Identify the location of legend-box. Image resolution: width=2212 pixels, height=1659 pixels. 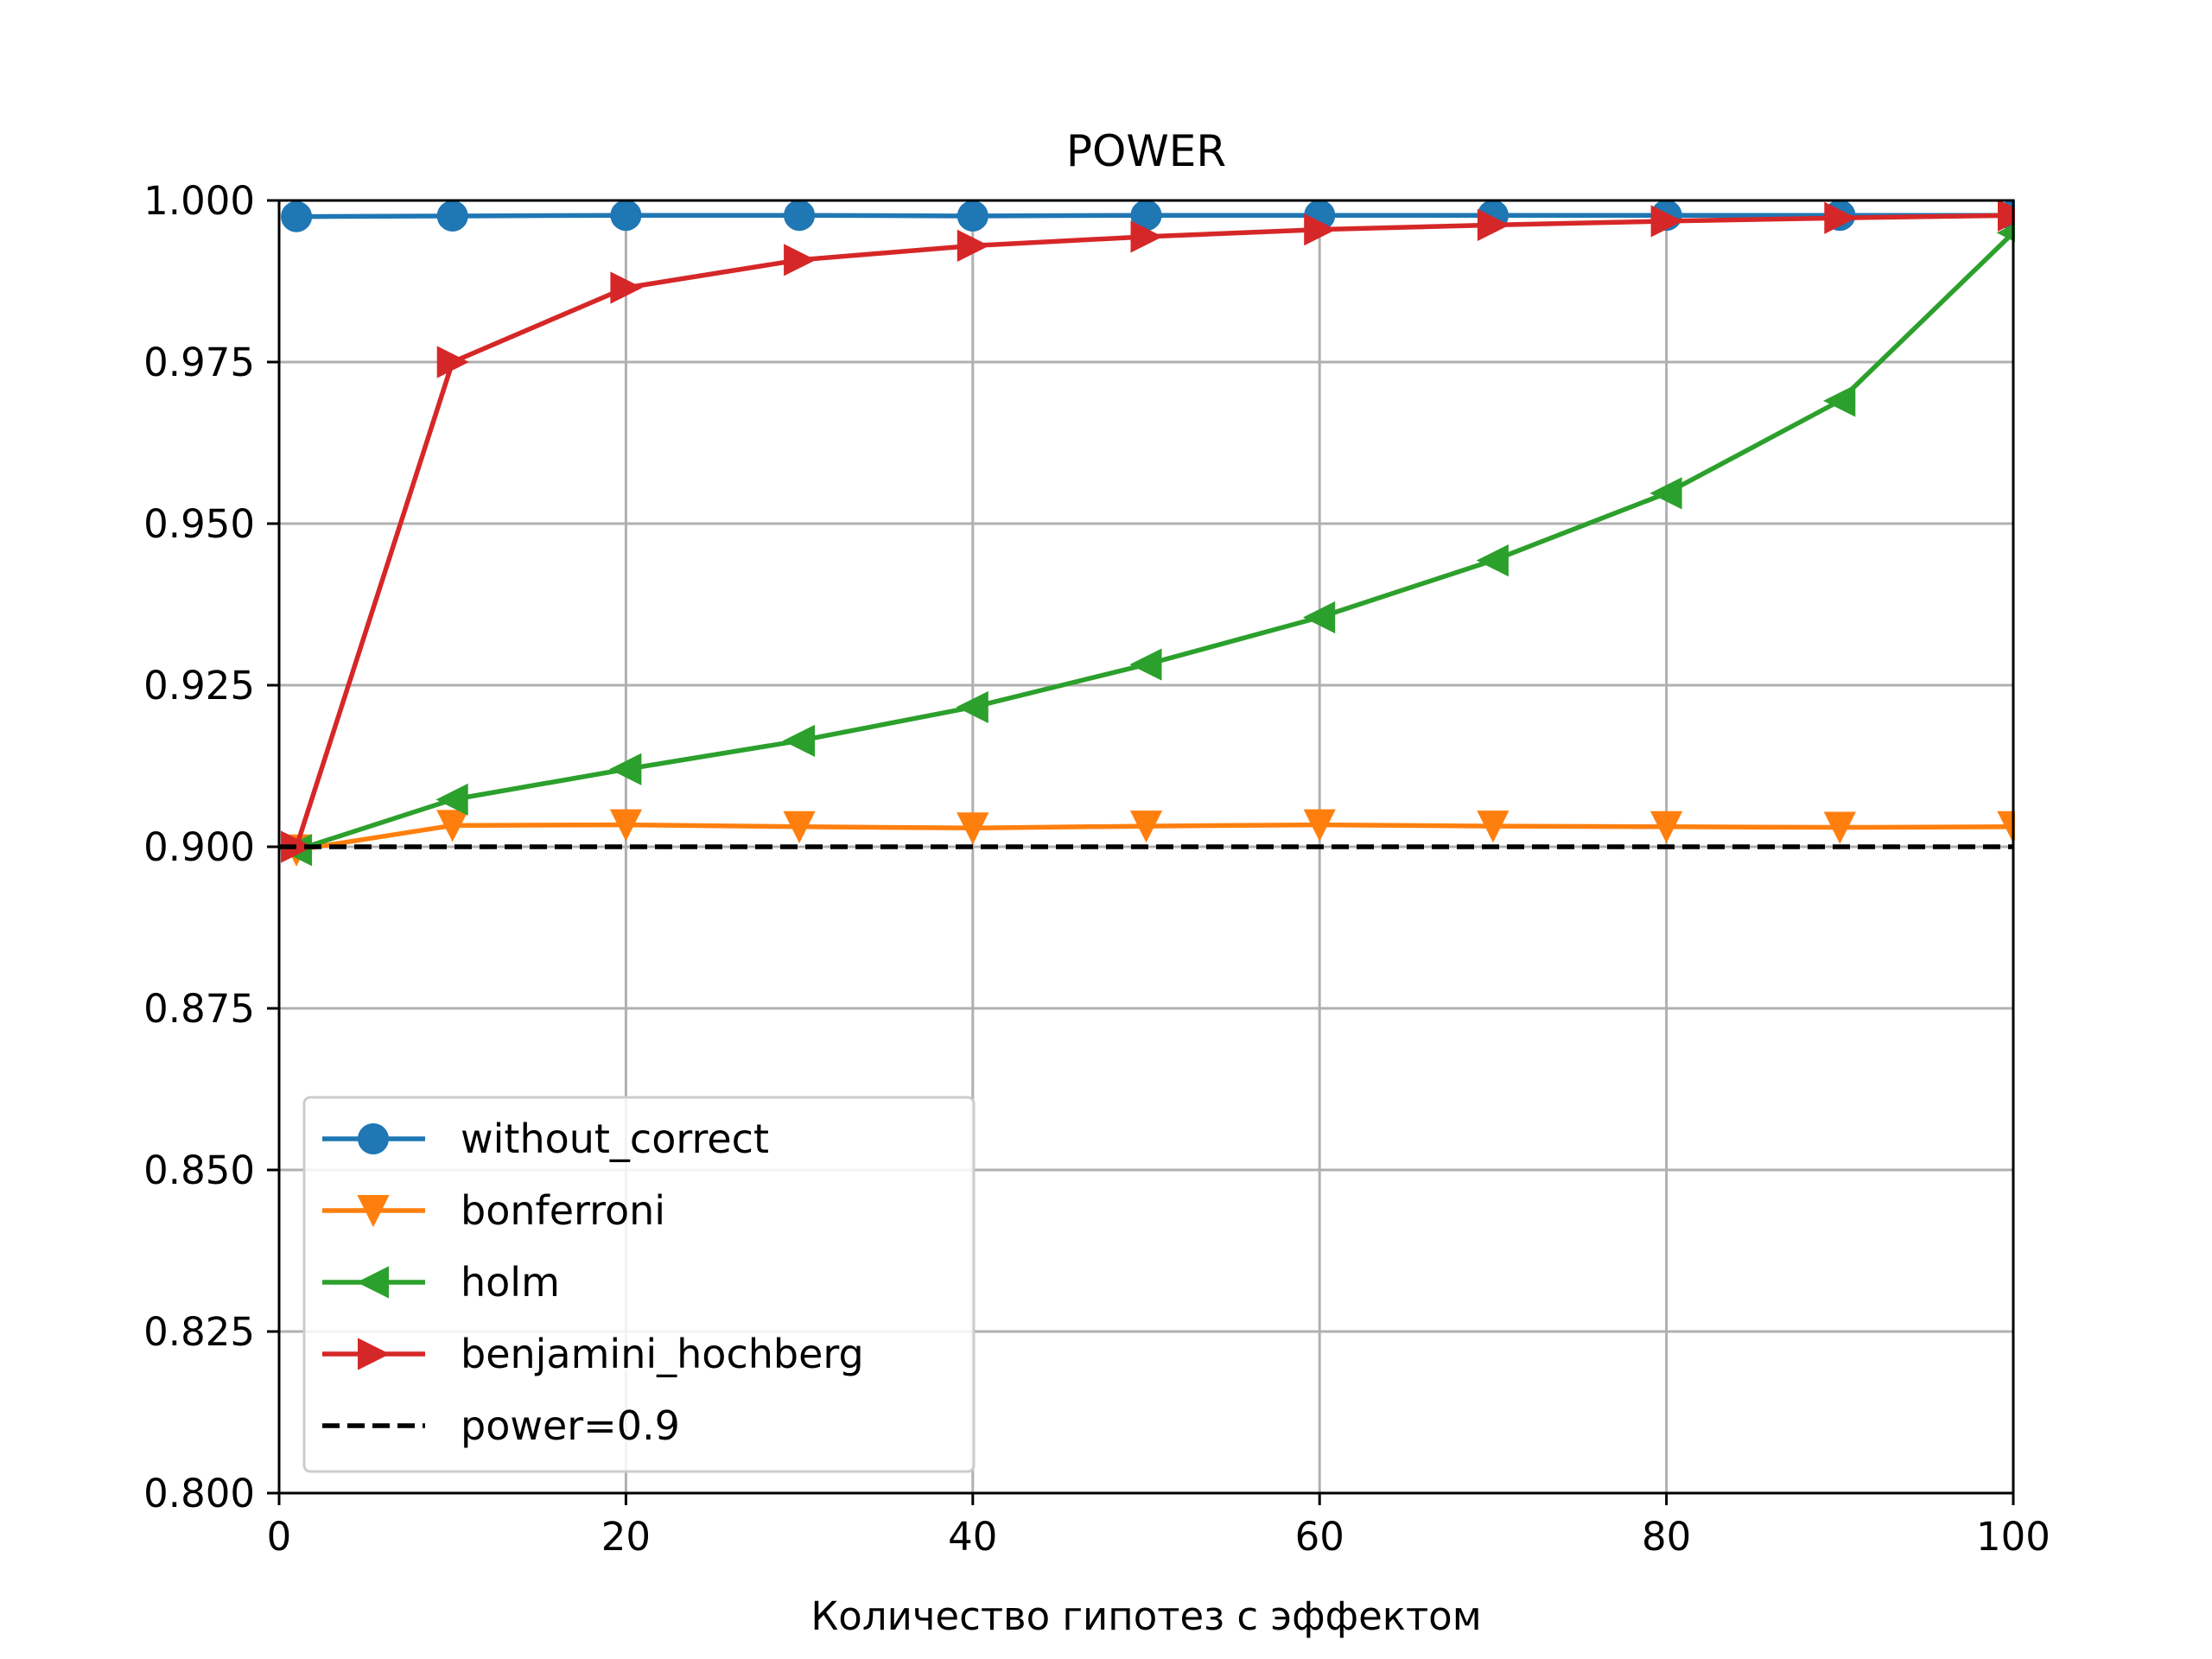
(639, 1284).